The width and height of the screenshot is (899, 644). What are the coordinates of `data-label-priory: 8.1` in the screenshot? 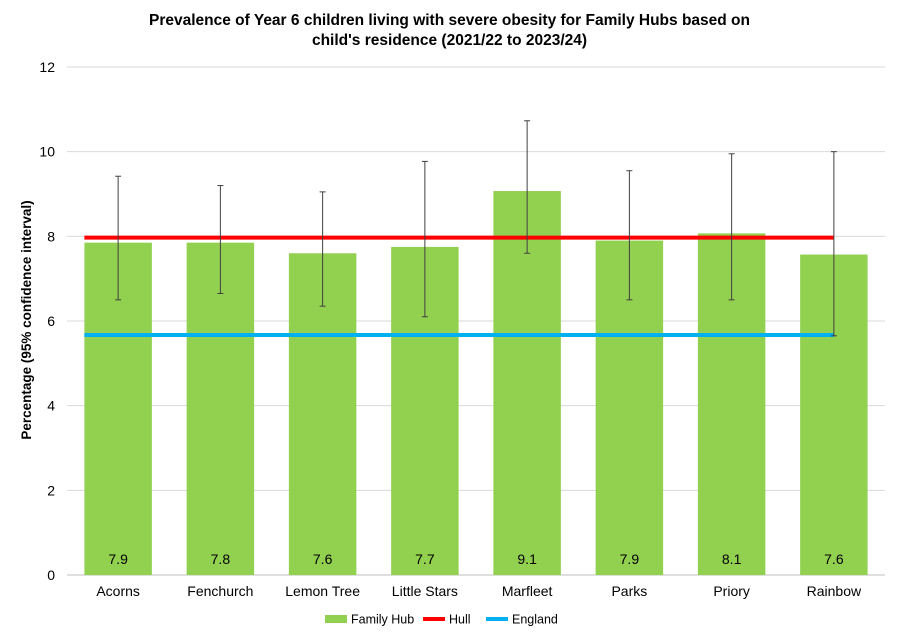 It's located at (732, 559).